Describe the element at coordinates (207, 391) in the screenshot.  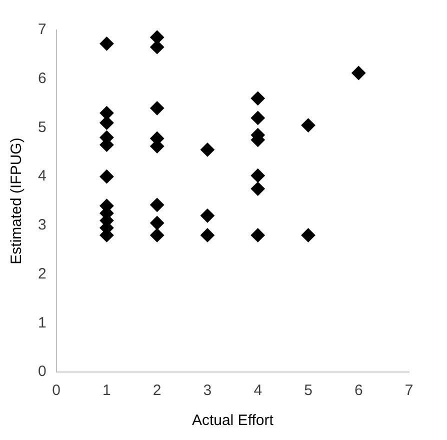
I see `x-tick-label: 3` at that location.